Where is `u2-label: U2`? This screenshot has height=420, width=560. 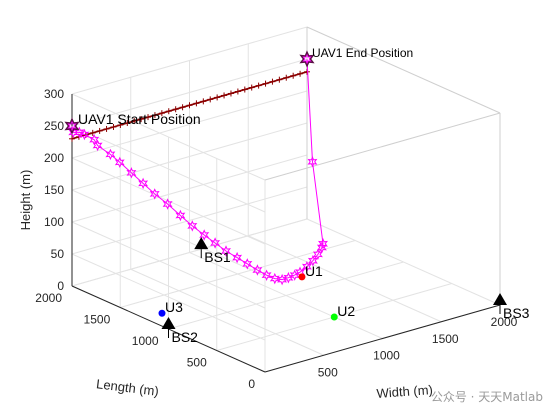 u2-label: U2 is located at coordinates (346, 311).